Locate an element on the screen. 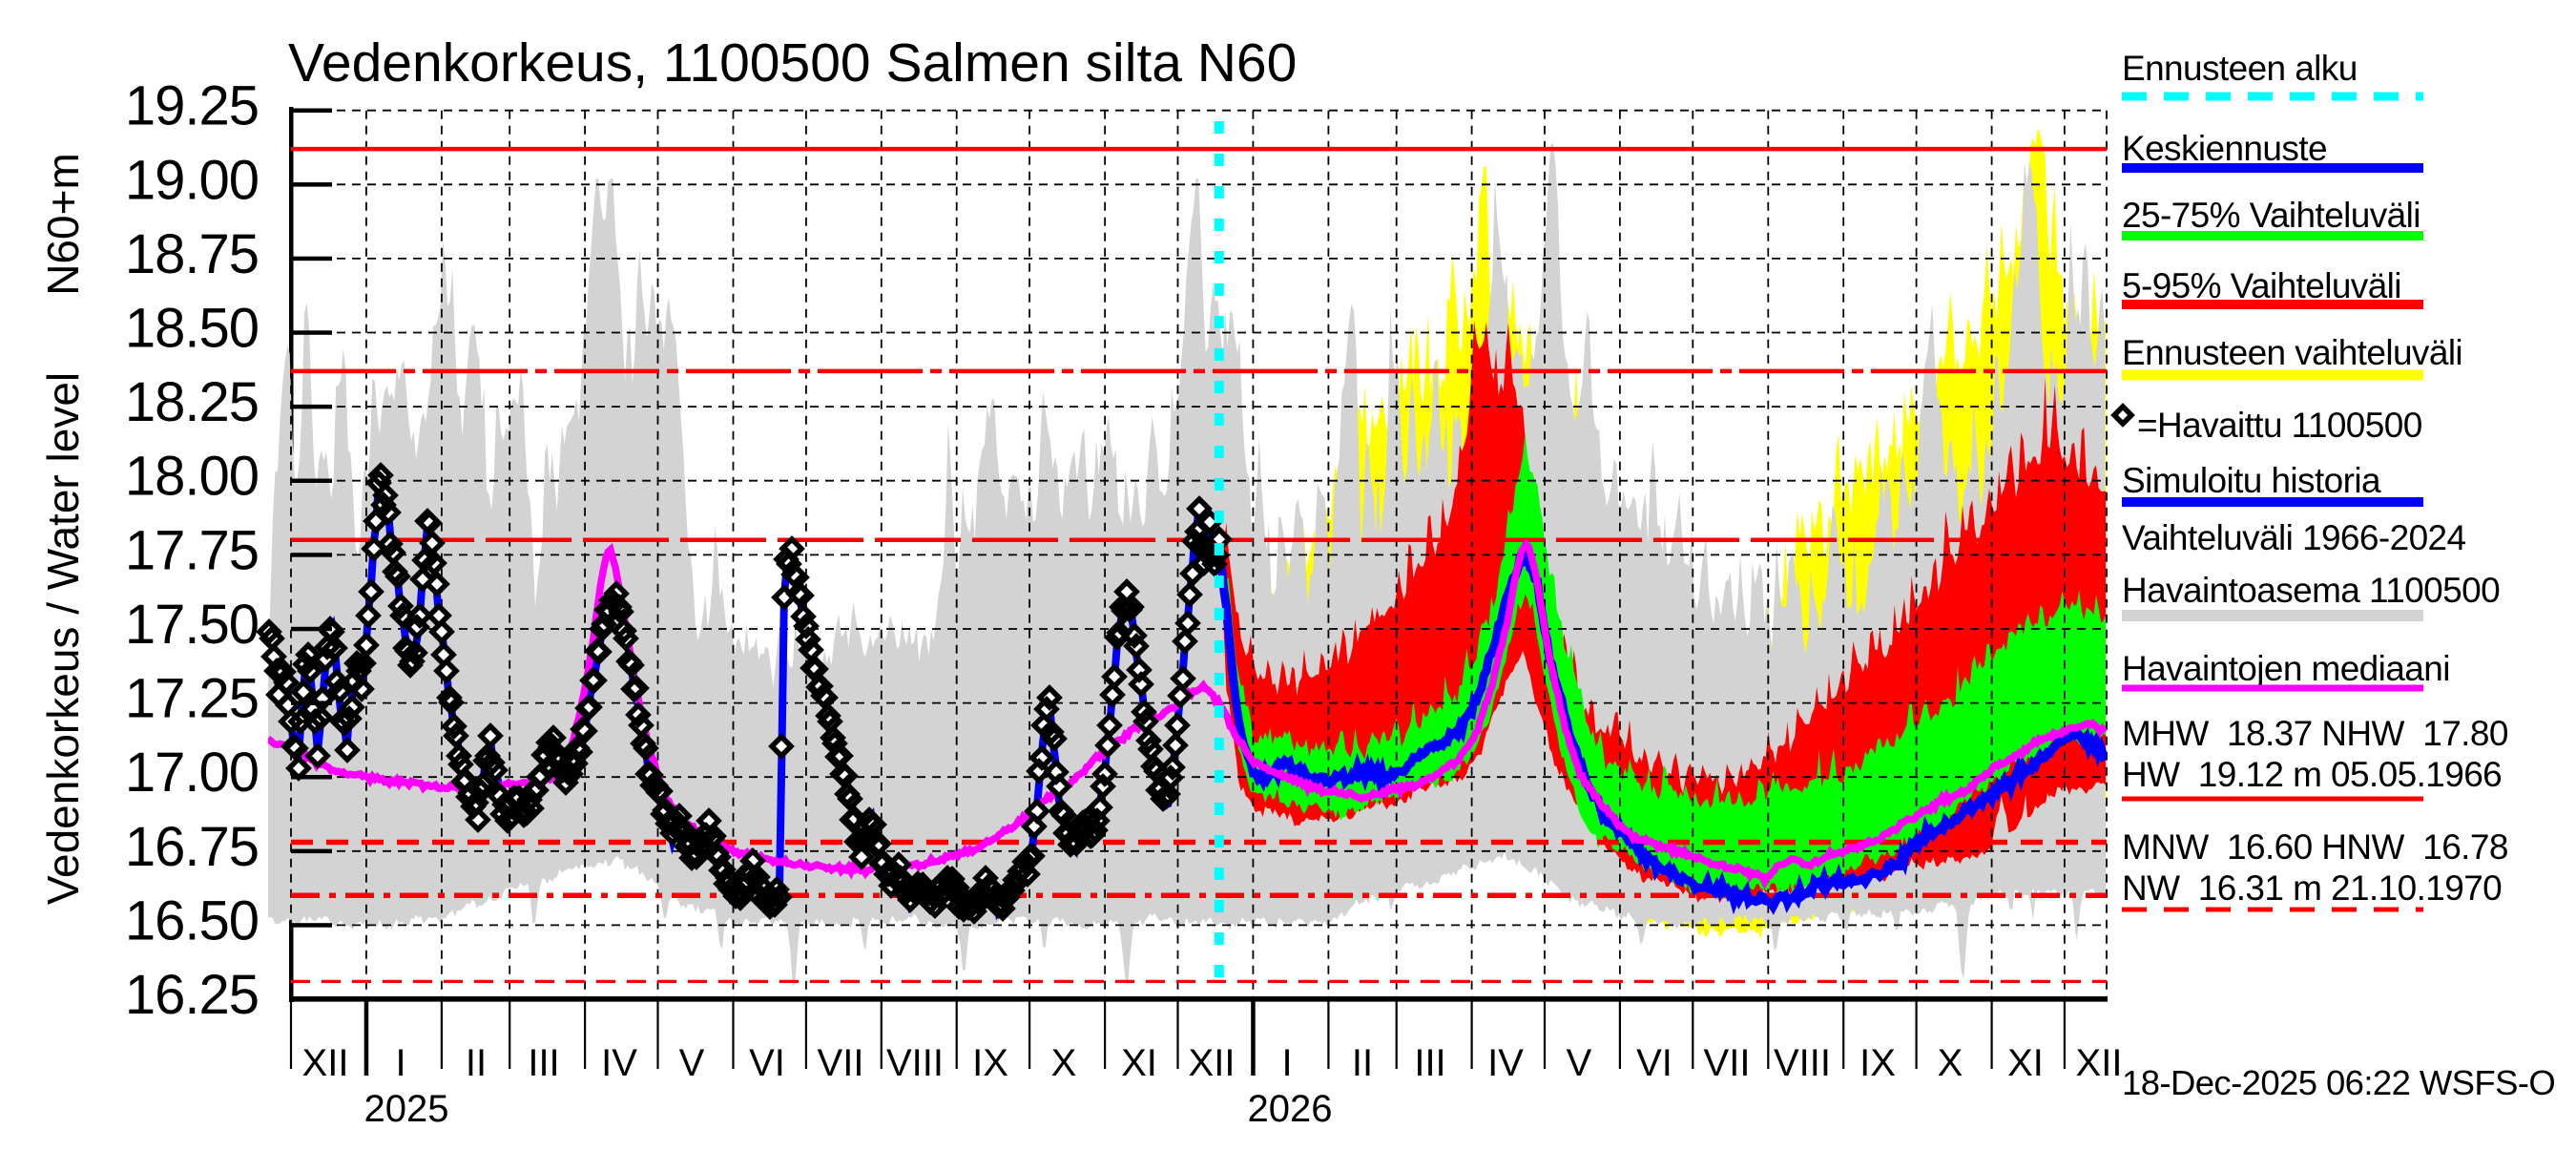 This screenshot has height=1150, width=2576. svg-text: 19.25 is located at coordinates (192, 106).